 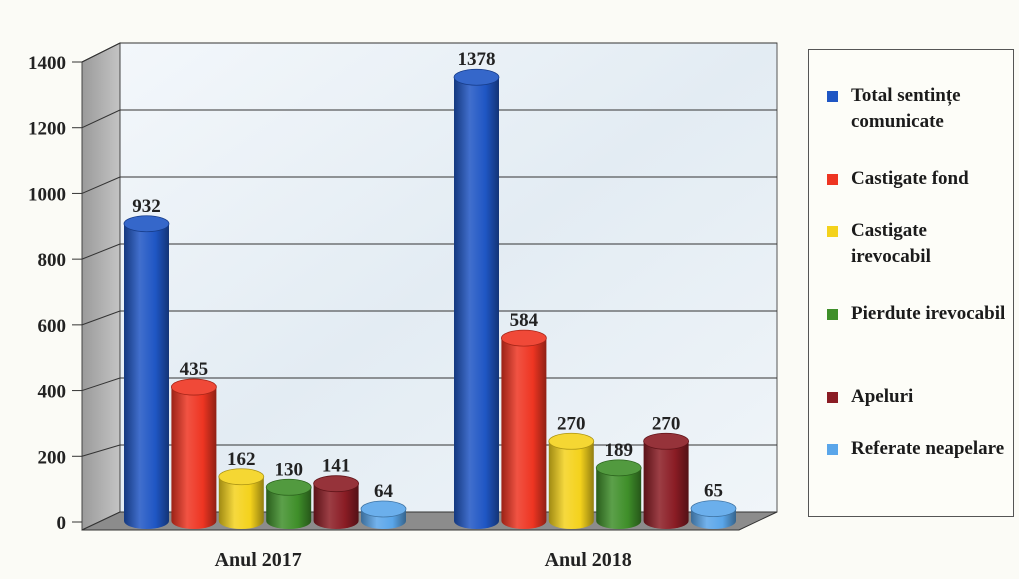 I want to click on y-tick-label: 0, so click(x=62, y=523).